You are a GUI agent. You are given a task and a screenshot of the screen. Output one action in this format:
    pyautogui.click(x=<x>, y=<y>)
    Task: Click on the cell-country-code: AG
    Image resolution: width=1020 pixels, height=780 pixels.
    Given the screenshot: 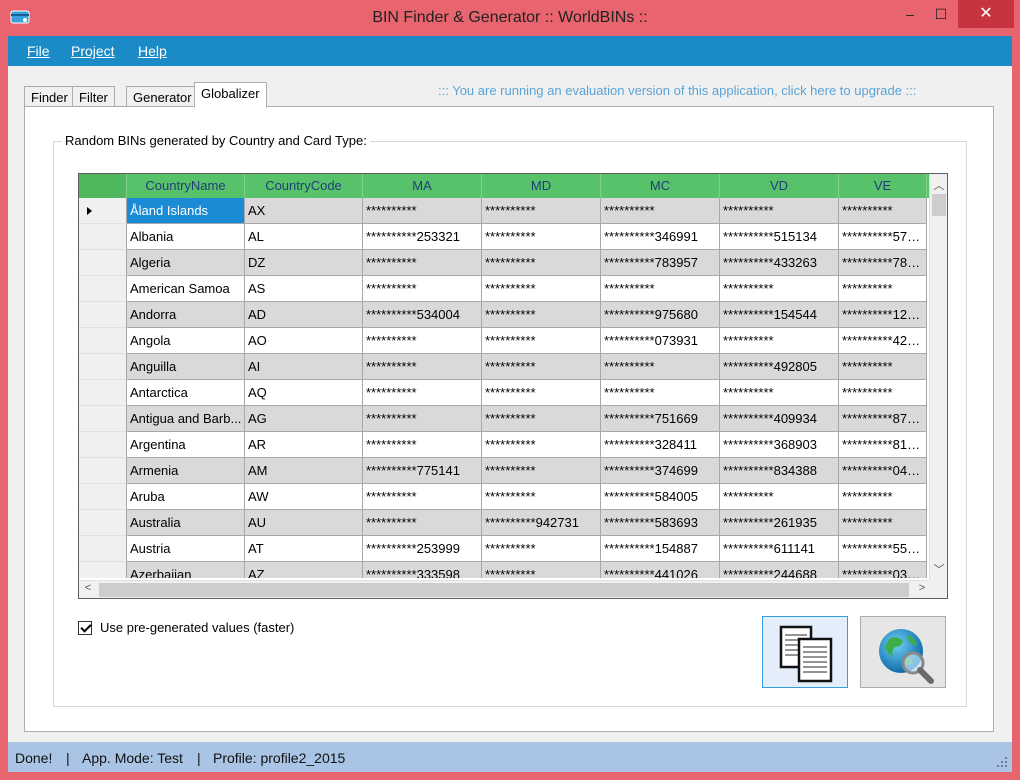 What is the action you would take?
    pyautogui.click(x=304, y=419)
    